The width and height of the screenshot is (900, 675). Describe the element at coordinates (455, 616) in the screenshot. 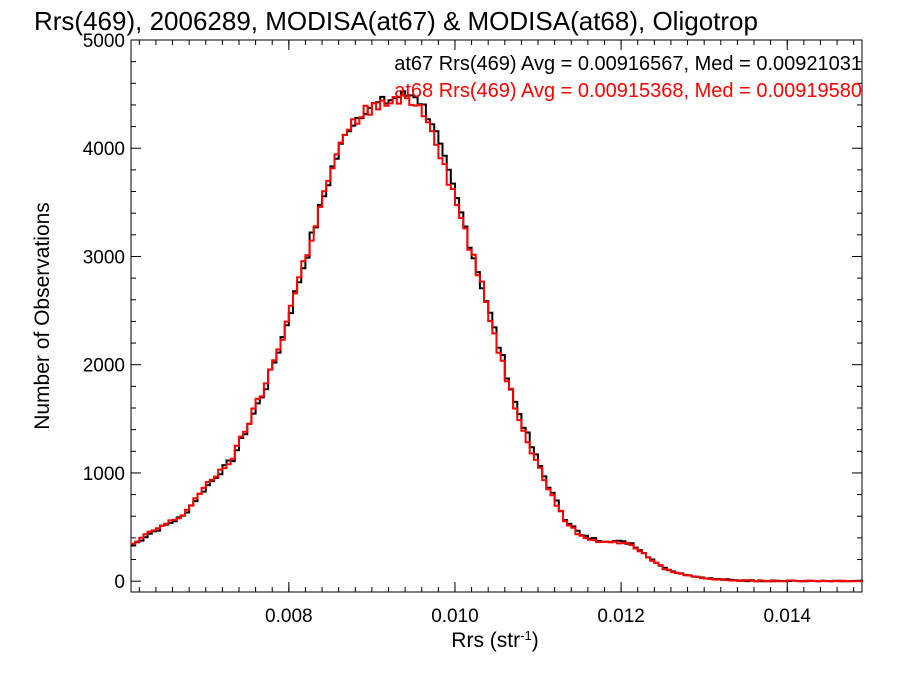

I see `x-tick-label: 0.010` at that location.